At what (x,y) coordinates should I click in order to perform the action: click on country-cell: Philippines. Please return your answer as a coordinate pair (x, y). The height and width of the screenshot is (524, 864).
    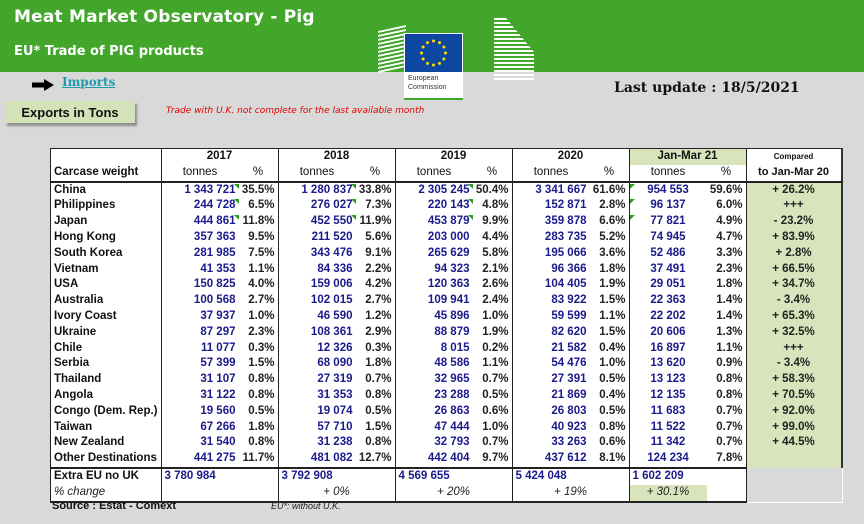
    Looking at the image, I should click on (106, 206).